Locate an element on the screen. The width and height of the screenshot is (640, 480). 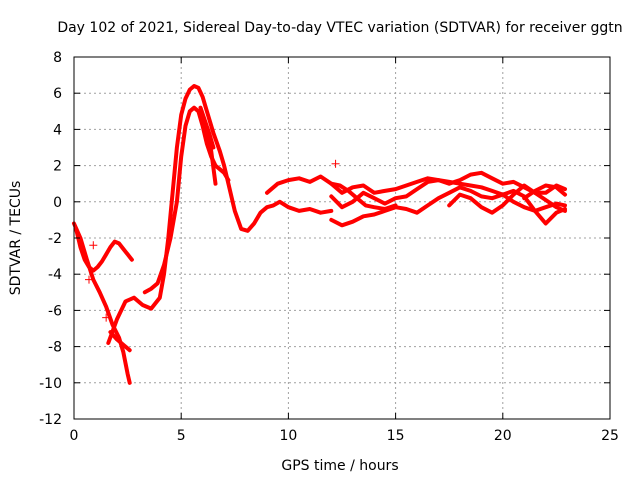
x-tick-label: 10 is located at coordinates (288, 436).